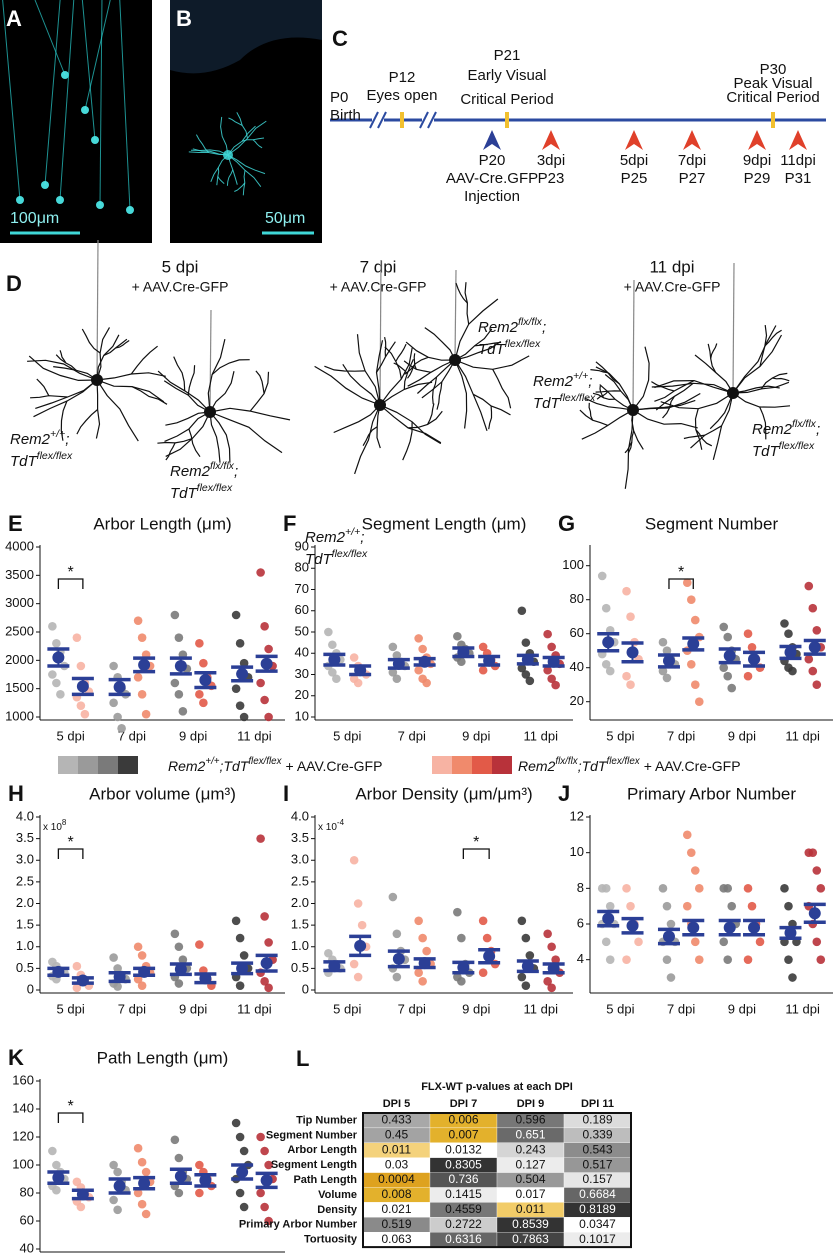 Image resolution: width=837 pixels, height=1256 pixels. I want to click on cell-value: 0.504, so click(530, 1179).